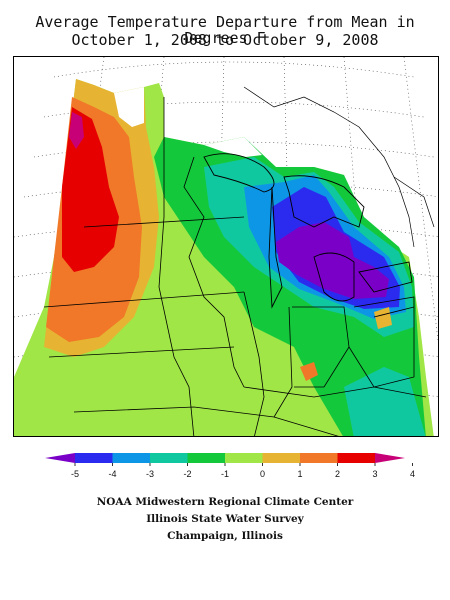 This screenshot has height=600, width=450. What do you see at coordinates (299, 474) in the screenshot?
I see `legend-tick-label: 1` at bounding box center [299, 474].